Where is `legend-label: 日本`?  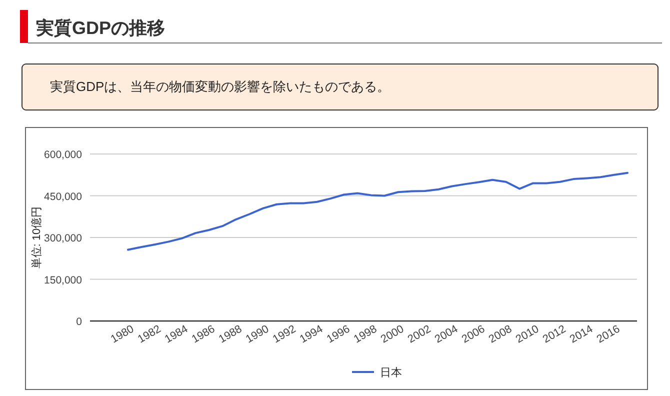 legend-label: 日本 is located at coordinates (391, 372).